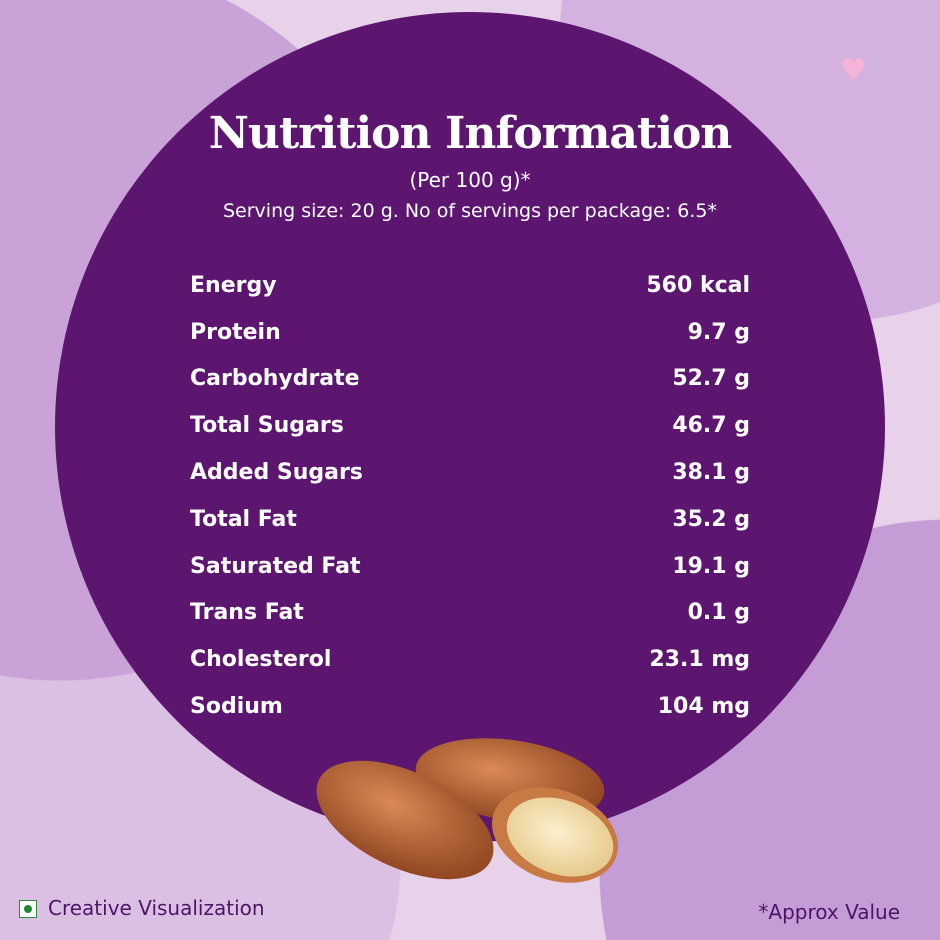  I want to click on nutrient-name: Added Sugars, so click(276, 473).